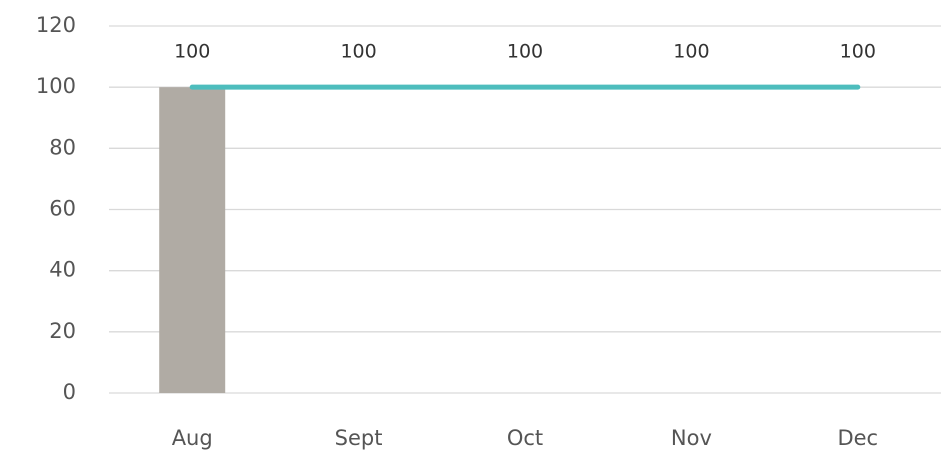 Image resolution: width=941 pixels, height=459 pixels. I want to click on y-tick-label: 60, so click(62, 209).